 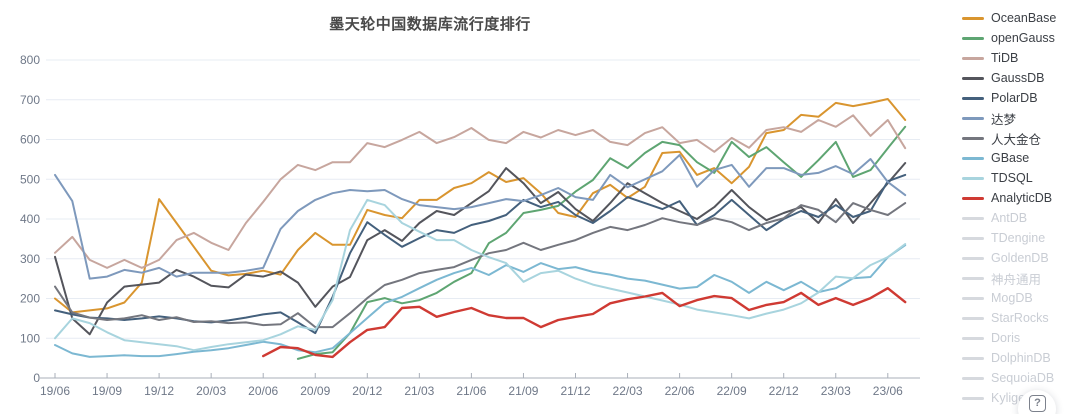 I want to click on legend-label: StarRocks, so click(x=1020, y=318).